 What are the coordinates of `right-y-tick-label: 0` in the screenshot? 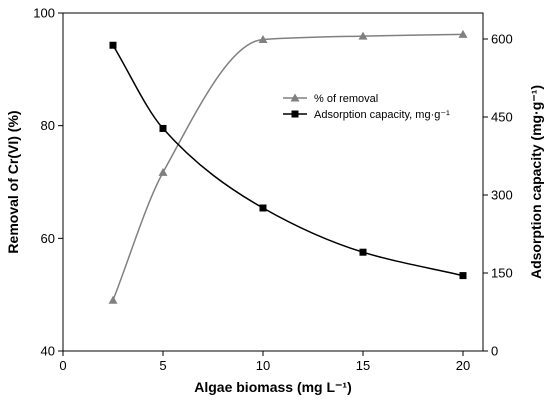 It's located at (494, 351).